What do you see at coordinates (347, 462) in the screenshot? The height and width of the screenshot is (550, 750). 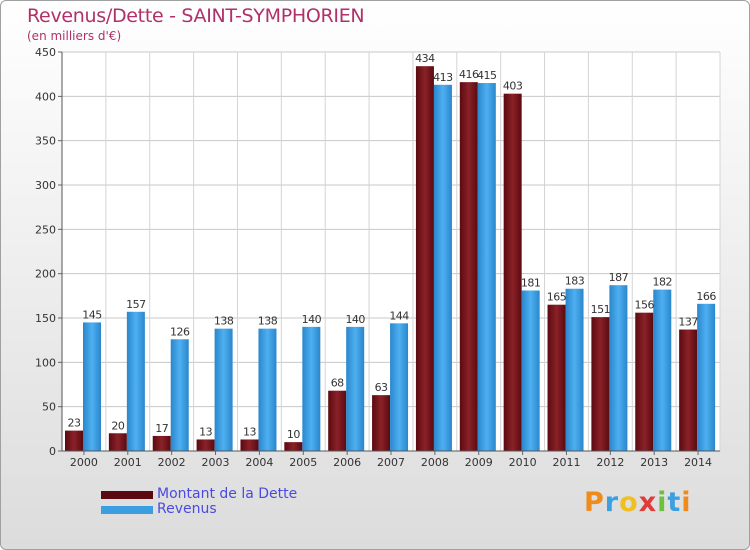 I see `x-tick-label: 2006` at bounding box center [347, 462].